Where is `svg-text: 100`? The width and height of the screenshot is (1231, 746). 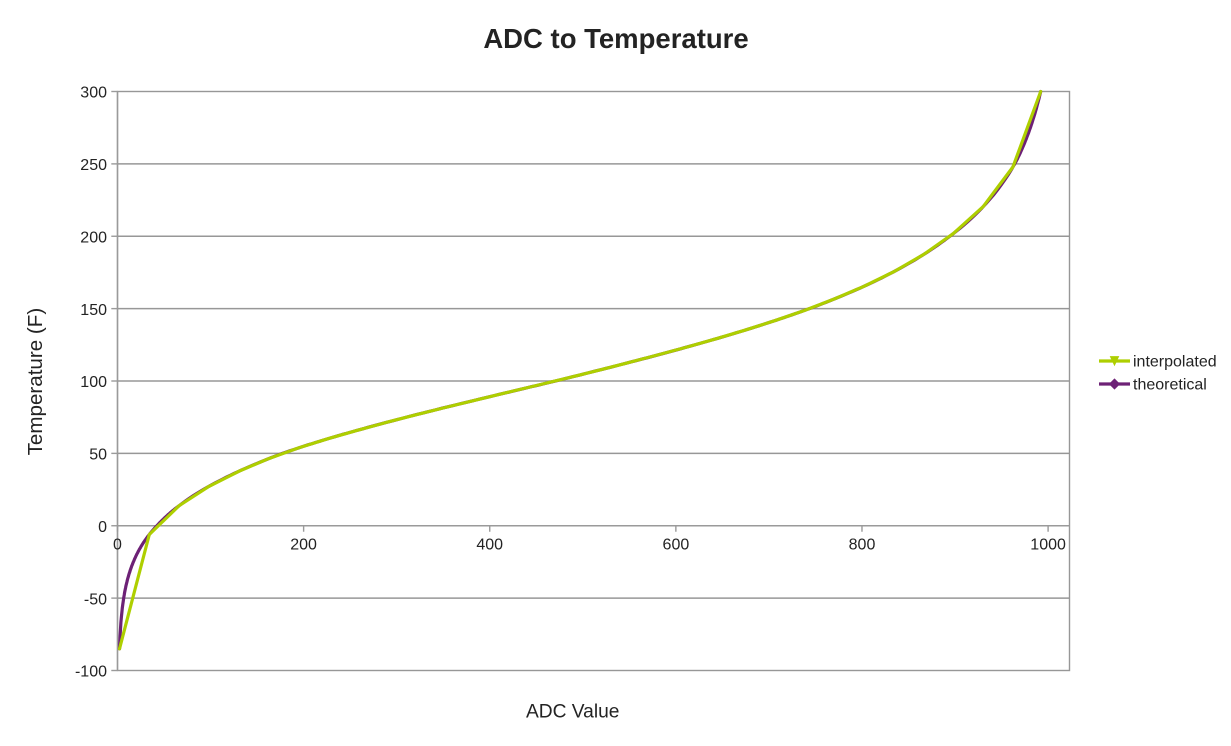 svg-text: 100 is located at coordinates (93, 382).